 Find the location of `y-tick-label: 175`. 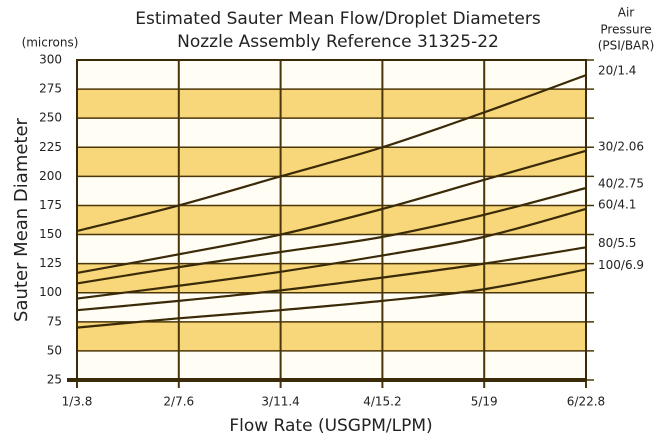

y-tick-label: 175 is located at coordinates (50, 205).